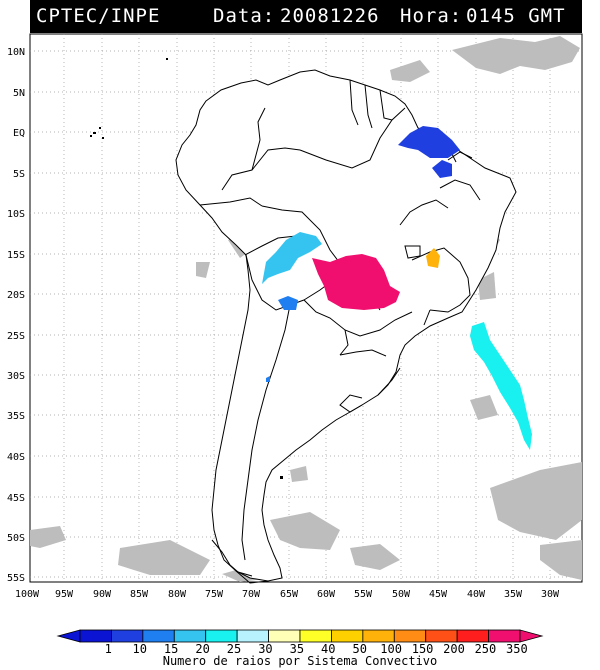 The image size is (600, 670). Describe the element at coordinates (16, 295) in the screenshot. I see `lat-label: 20S` at that location.